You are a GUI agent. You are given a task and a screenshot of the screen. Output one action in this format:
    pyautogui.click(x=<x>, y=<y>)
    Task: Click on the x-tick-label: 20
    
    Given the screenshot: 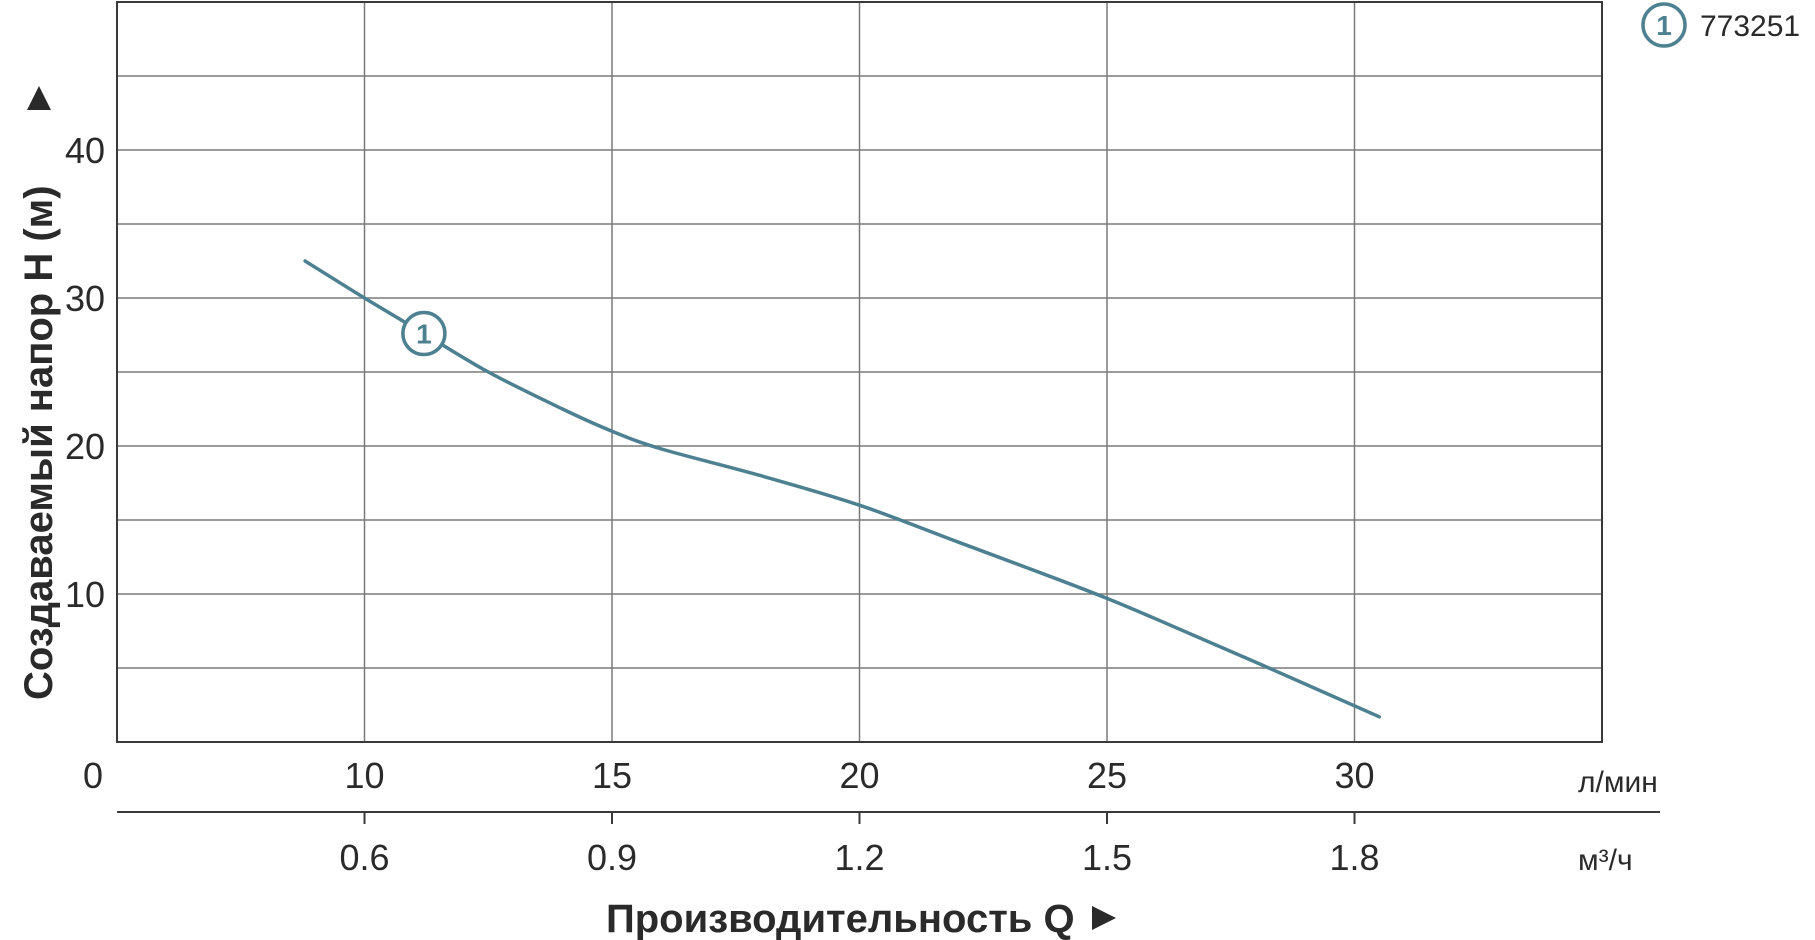 What is the action you would take?
    pyautogui.click(x=859, y=775)
    